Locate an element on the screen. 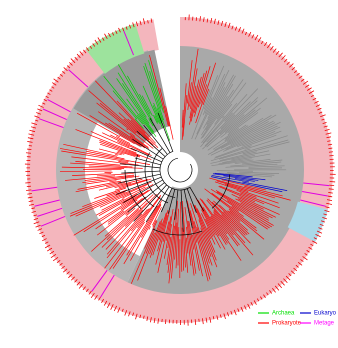  legend-label: Metage is located at coordinates (324, 324).